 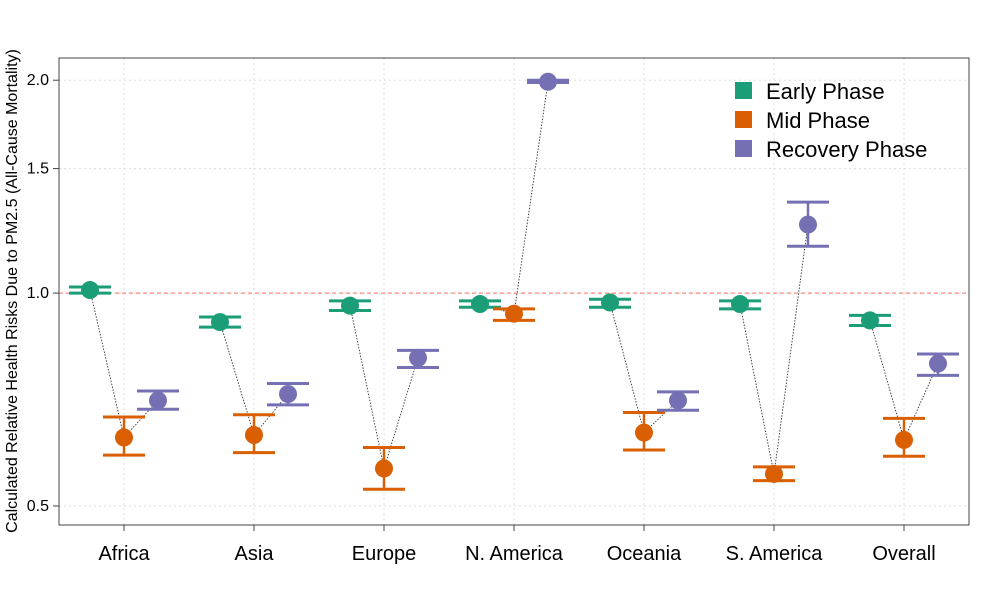 What do you see at coordinates (514, 554) in the screenshot?
I see `x-tick-label: N. America` at bounding box center [514, 554].